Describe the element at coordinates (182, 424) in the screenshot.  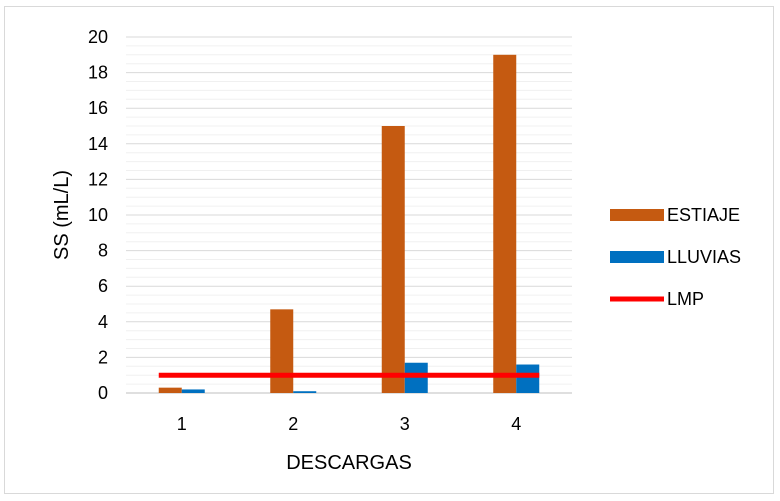
I see `x-tick-label: 1` at that location.